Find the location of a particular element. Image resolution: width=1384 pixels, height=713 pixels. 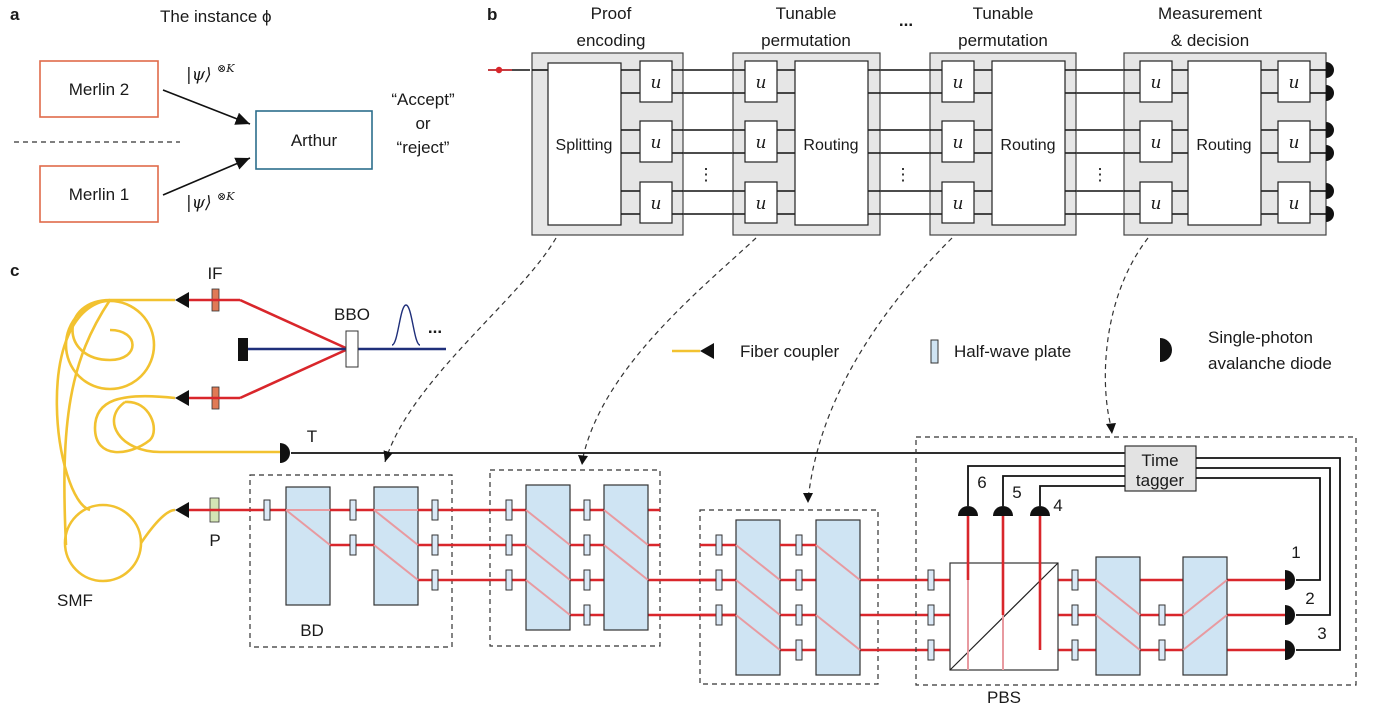

stage1-title-line1: Proof is located at coordinates (611, 13).